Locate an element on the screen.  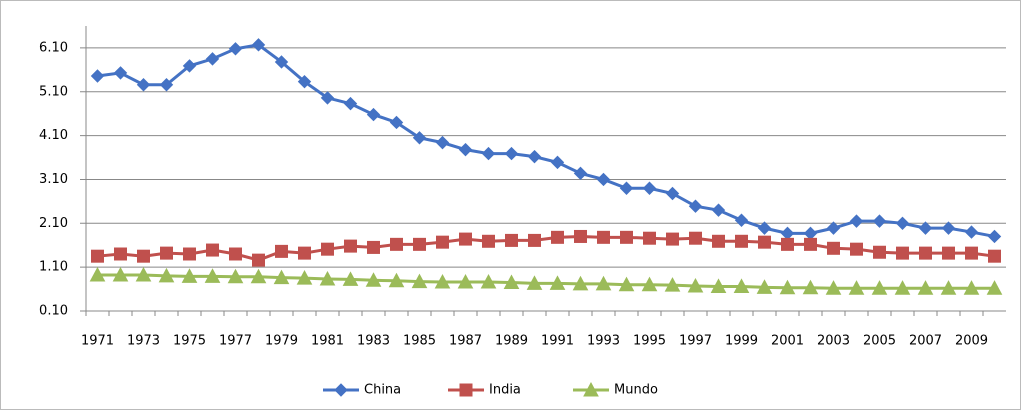
x-tick-label: 1977 is located at coordinates (235, 341).